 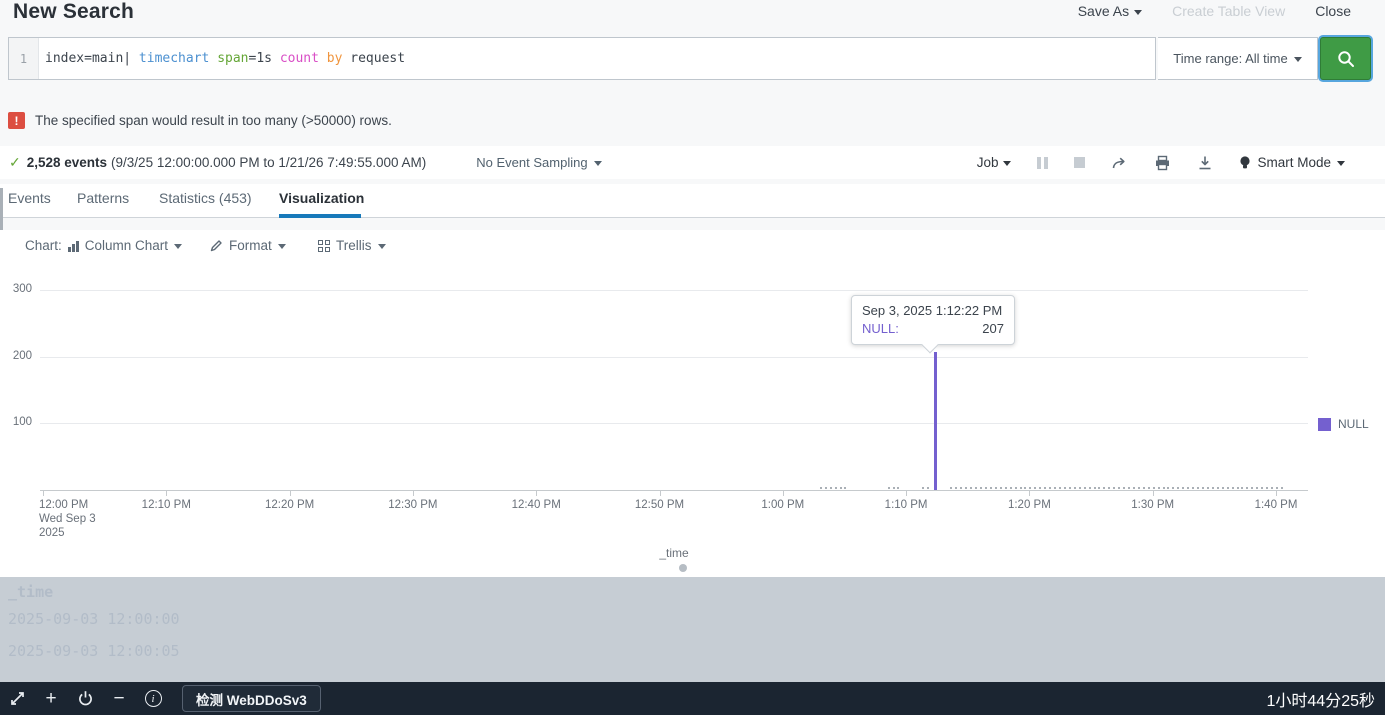 What do you see at coordinates (1162, 163) in the screenshot?
I see `print-button` at bounding box center [1162, 163].